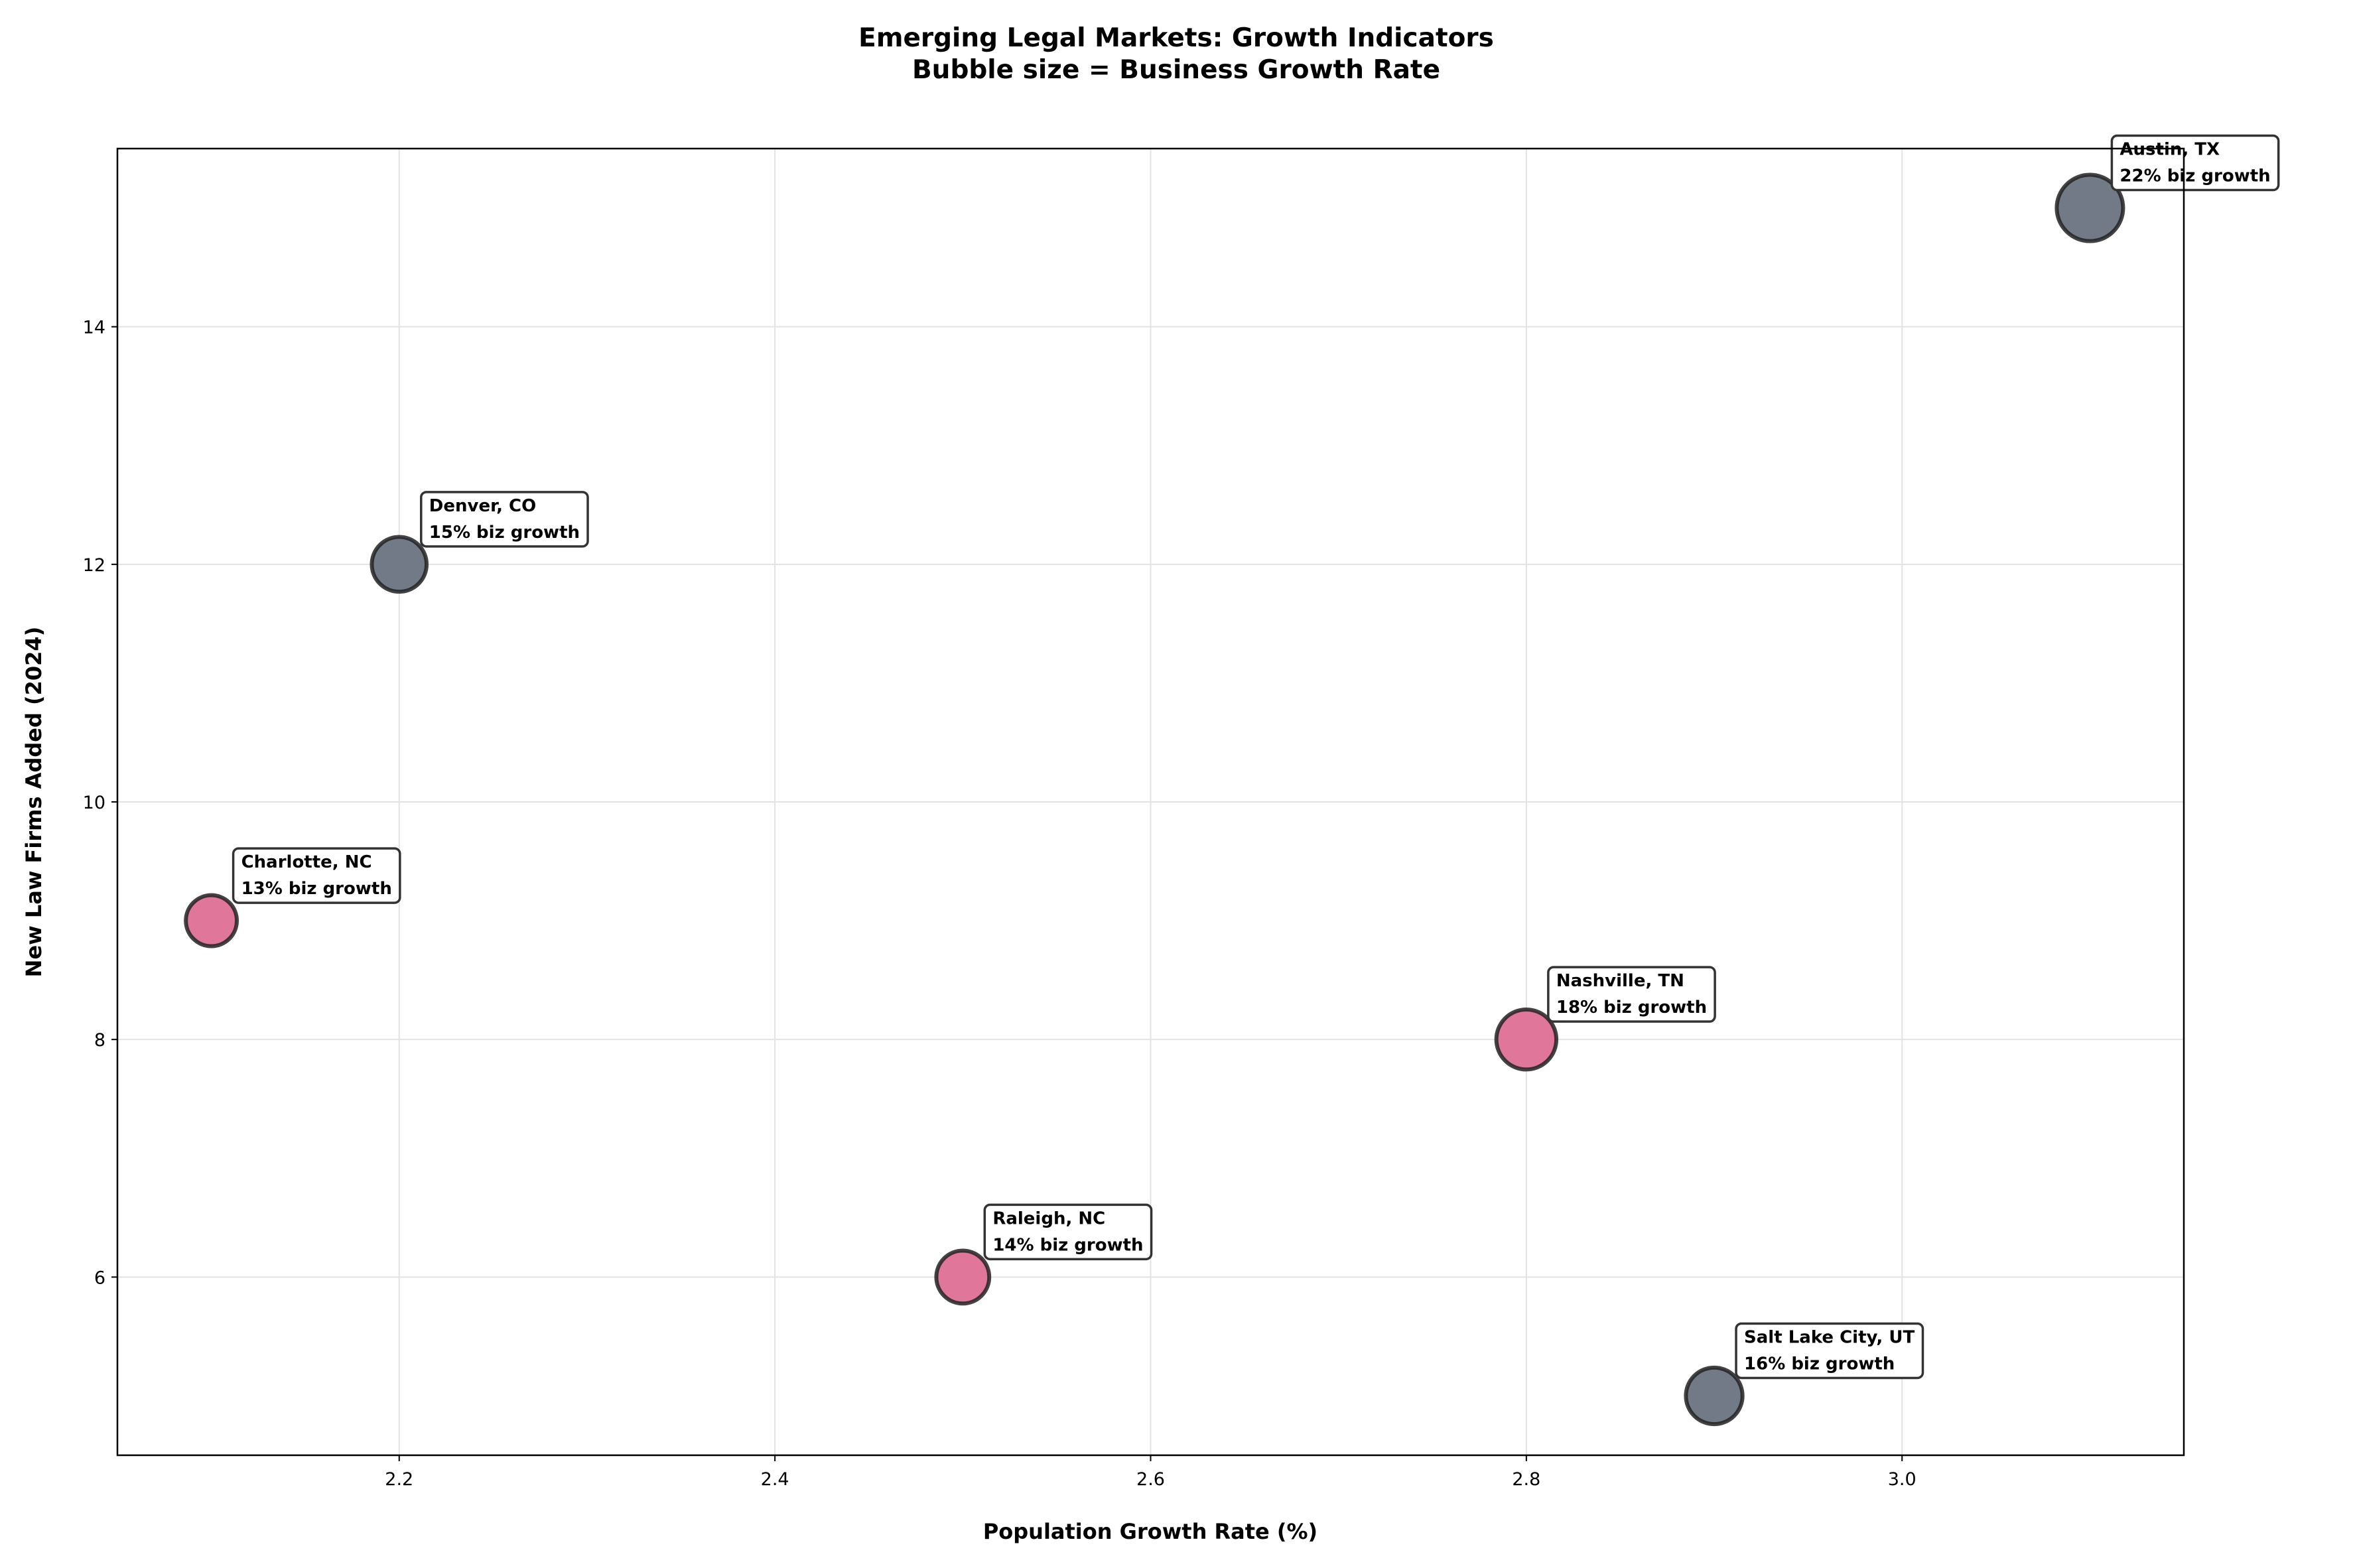  I want to click on annotation-growth: 14% biz growth, so click(1068, 1245).